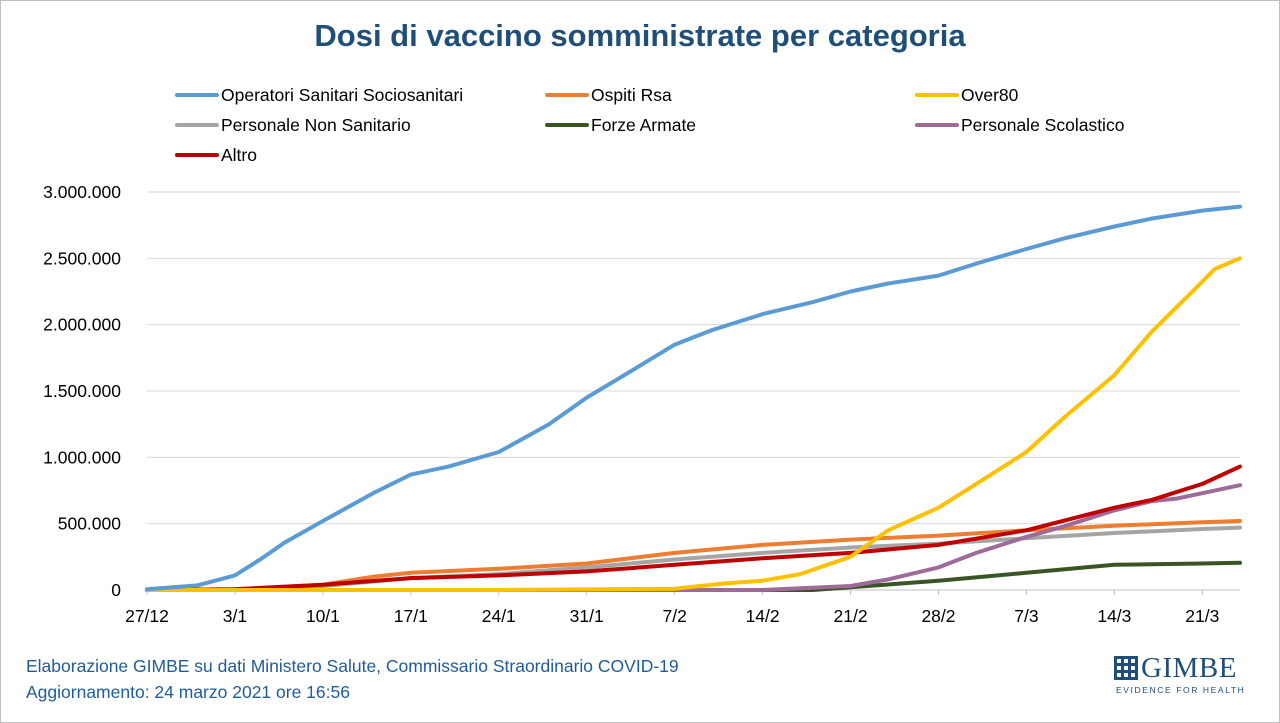 The height and width of the screenshot is (723, 1280). I want to click on x-tick-label: 7/2, so click(674, 616).